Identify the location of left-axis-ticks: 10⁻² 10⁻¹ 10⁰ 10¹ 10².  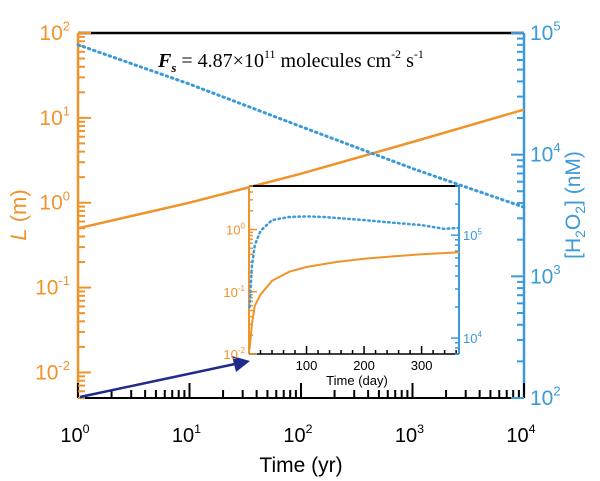
(63, 209).